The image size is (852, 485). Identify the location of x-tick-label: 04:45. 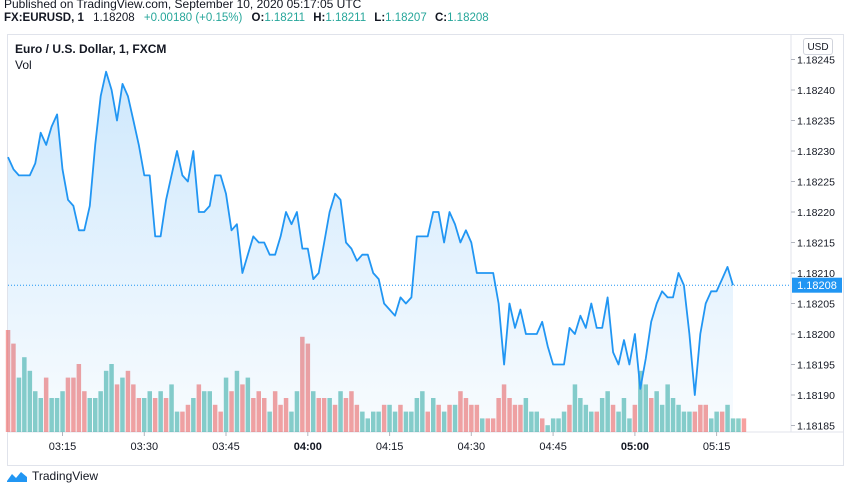
(553, 447).